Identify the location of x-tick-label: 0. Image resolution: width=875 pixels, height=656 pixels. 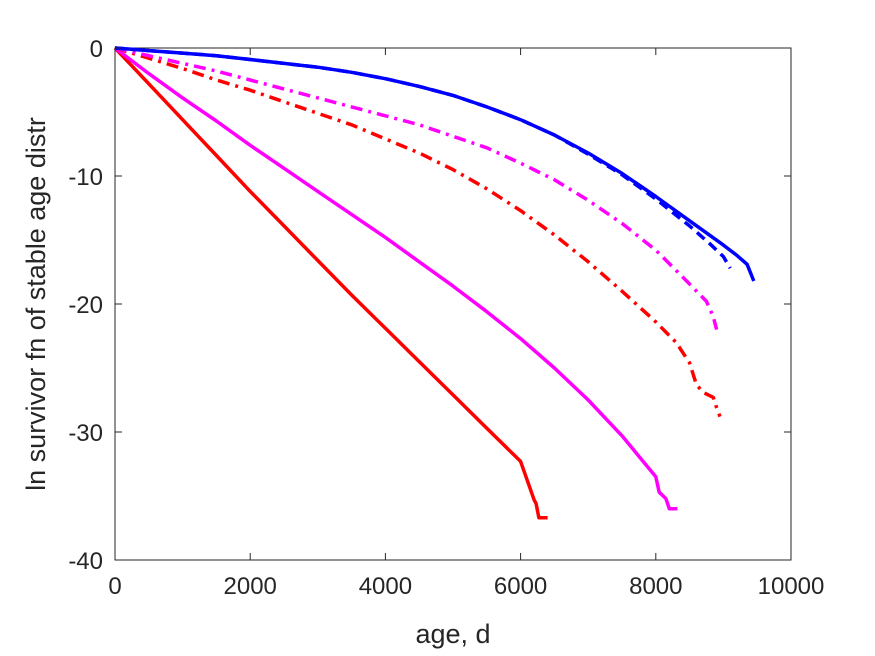
(114, 586).